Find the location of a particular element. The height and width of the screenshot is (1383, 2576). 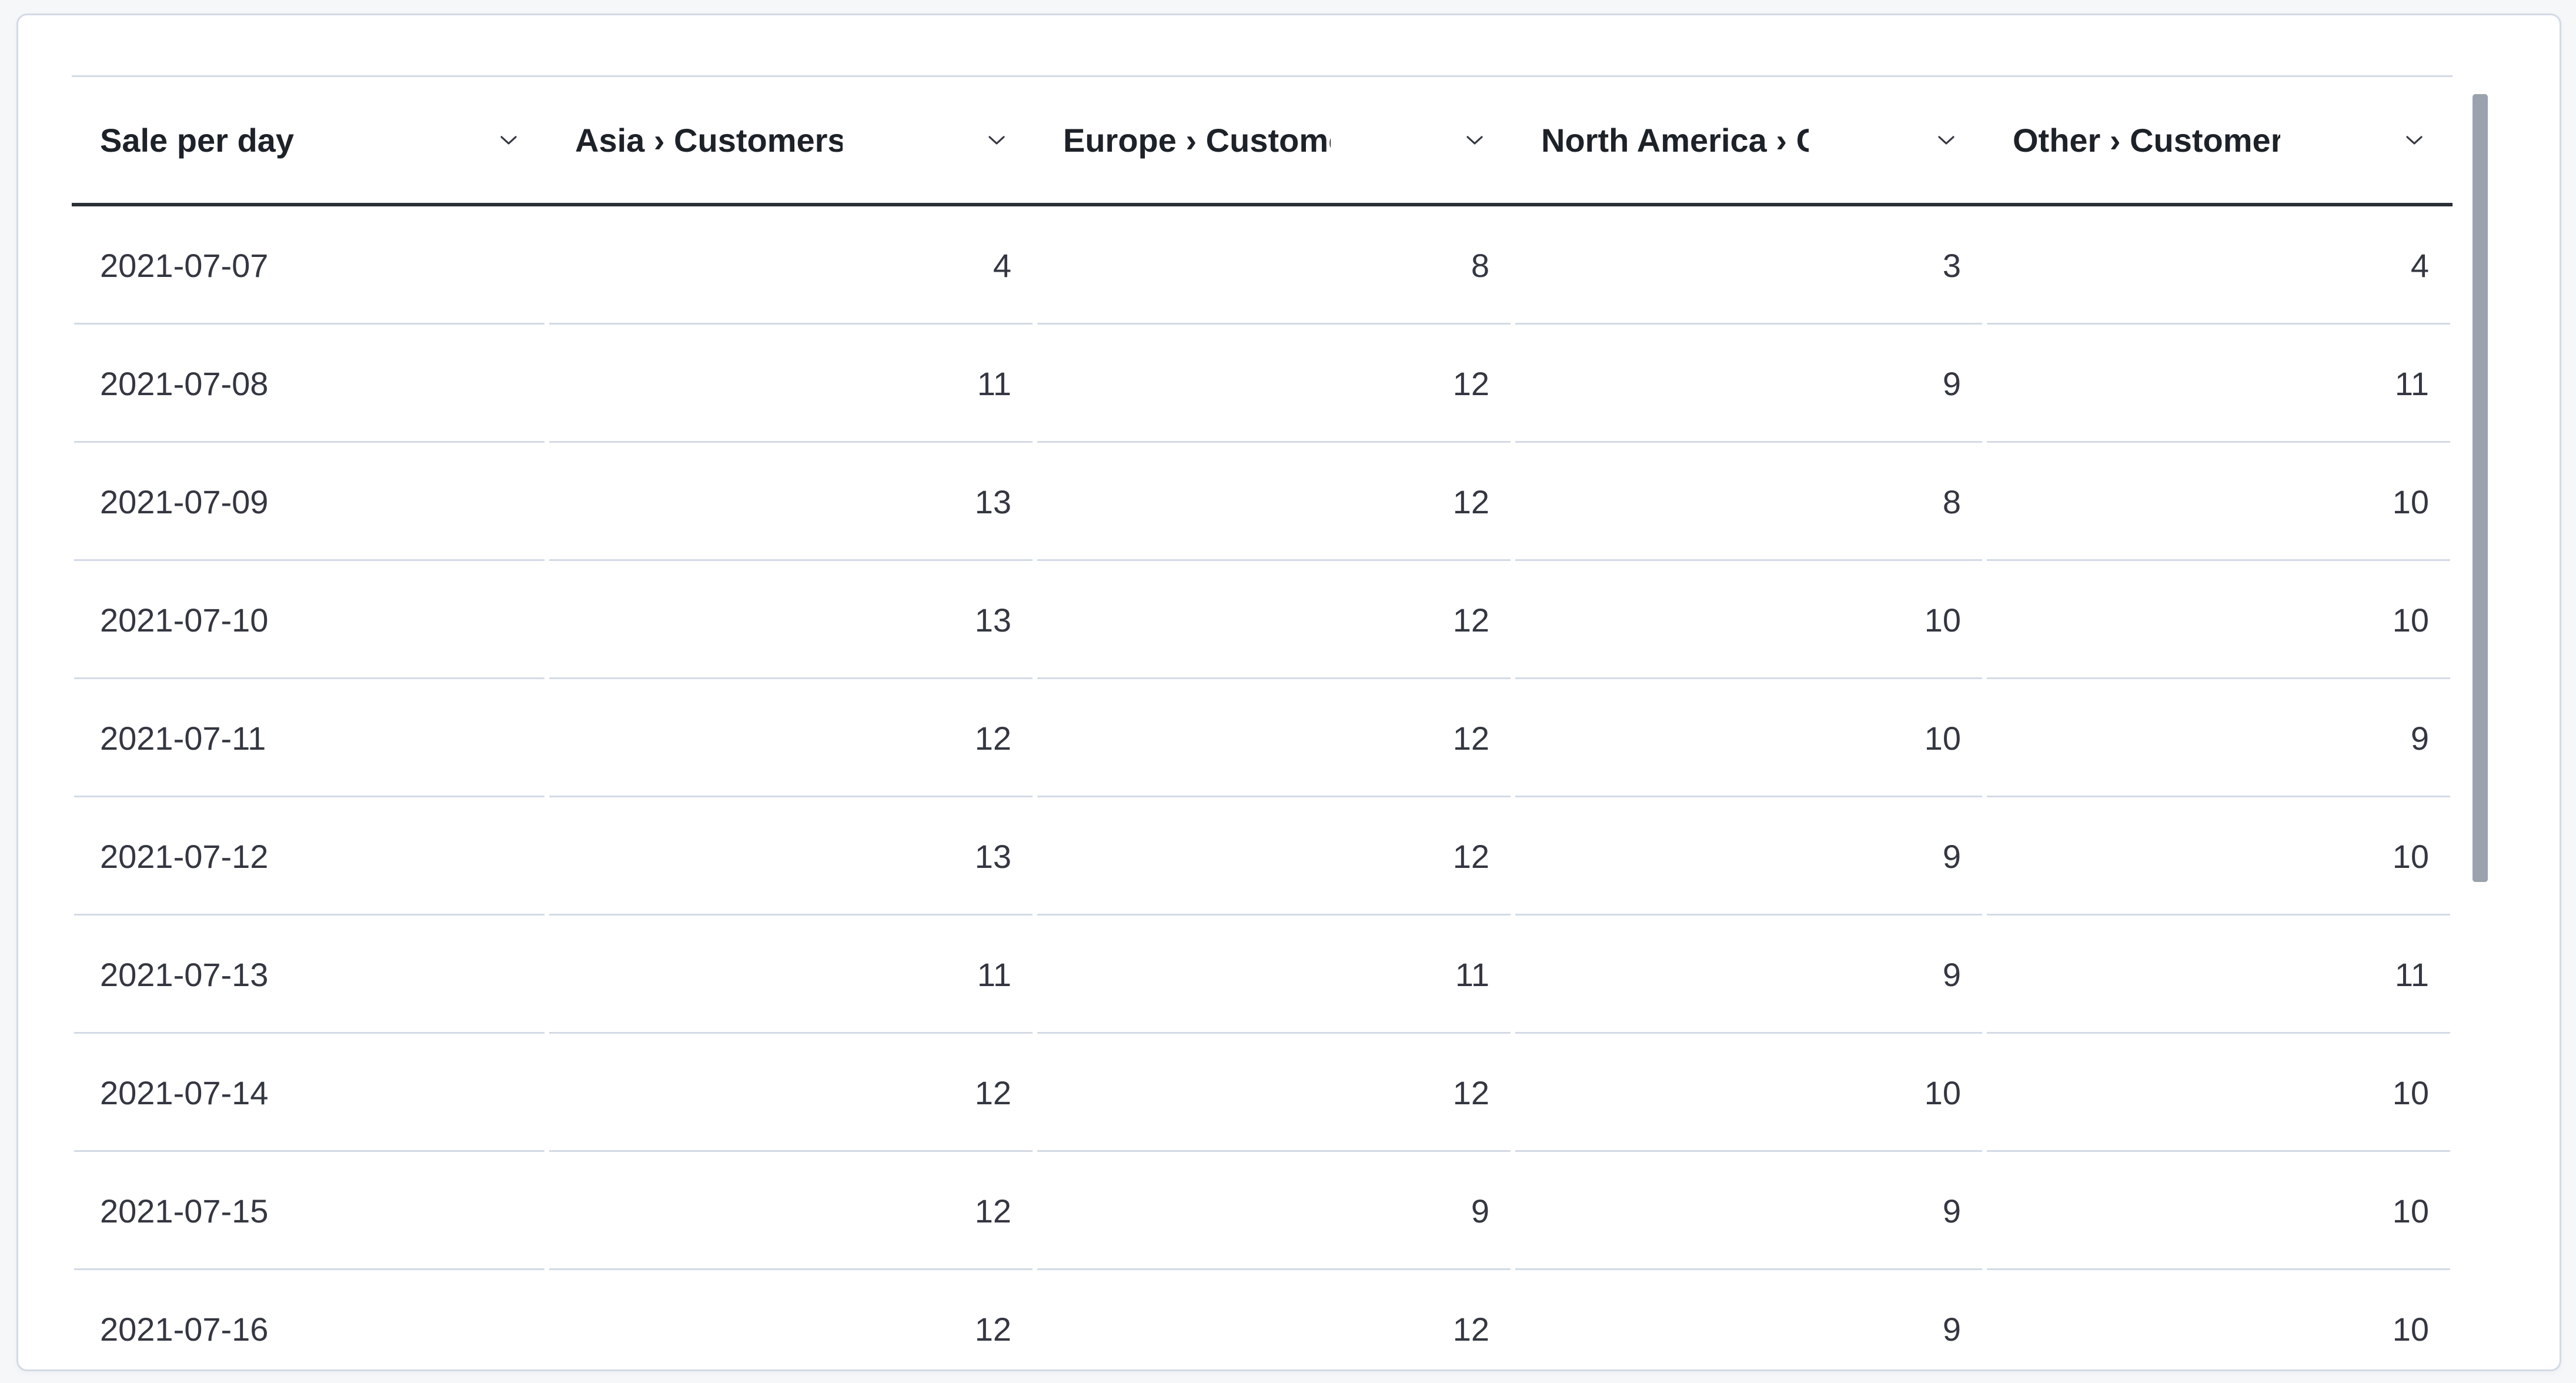

table-row: 2021-07-07 4 8 3 4 is located at coordinates (1262, 265).